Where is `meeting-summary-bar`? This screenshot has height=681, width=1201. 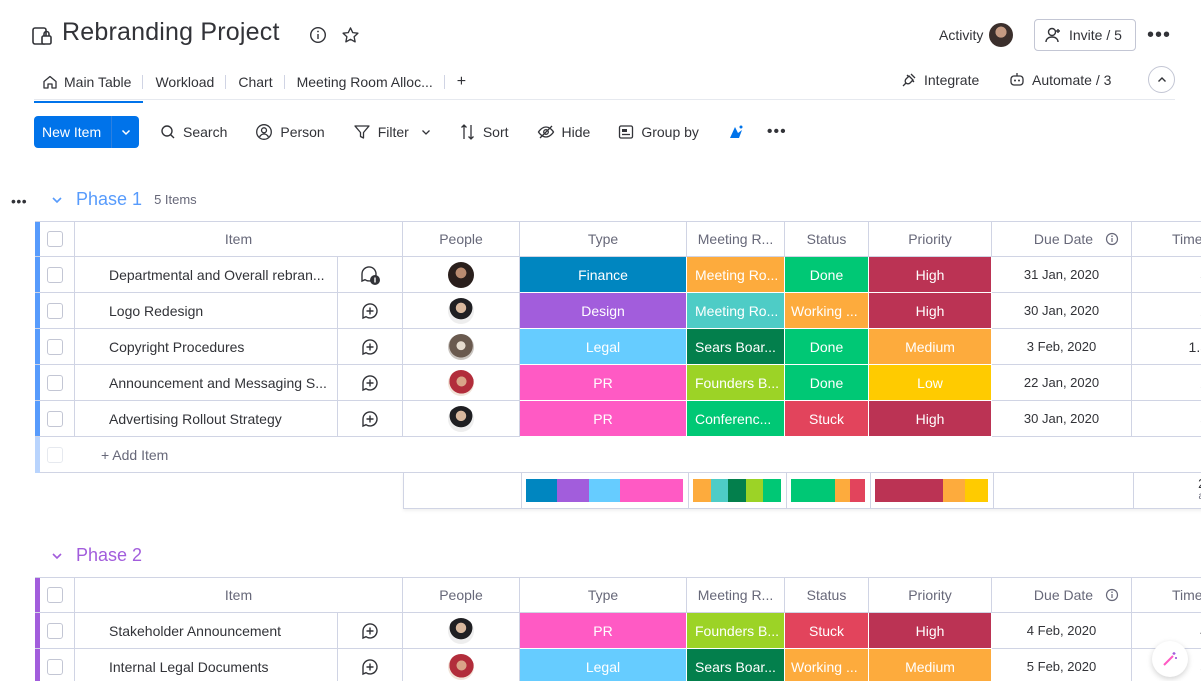
meeting-summary-bar is located at coordinates (737, 490).